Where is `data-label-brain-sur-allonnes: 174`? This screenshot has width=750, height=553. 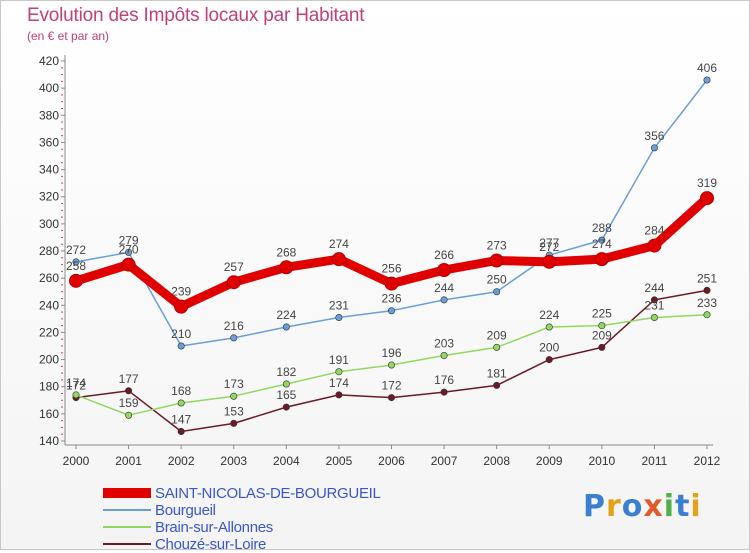
data-label-brain-sur-allonnes: 174 is located at coordinates (76, 383).